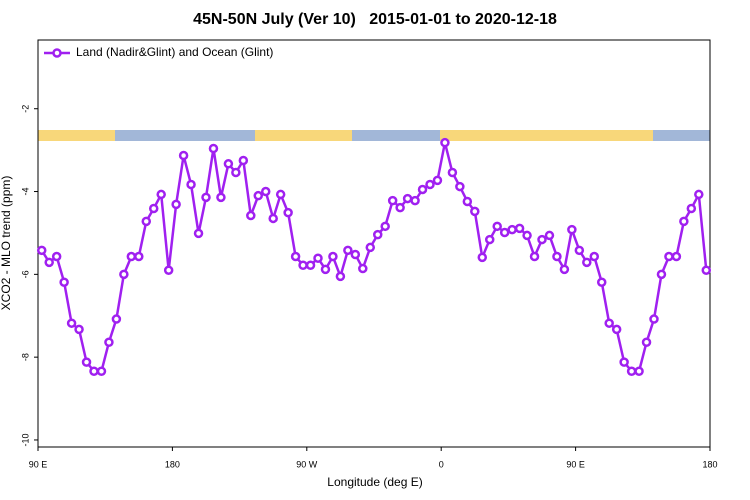 The height and width of the screenshot is (500, 750). I want to click on y-tick-label: -2, so click(25, 109).